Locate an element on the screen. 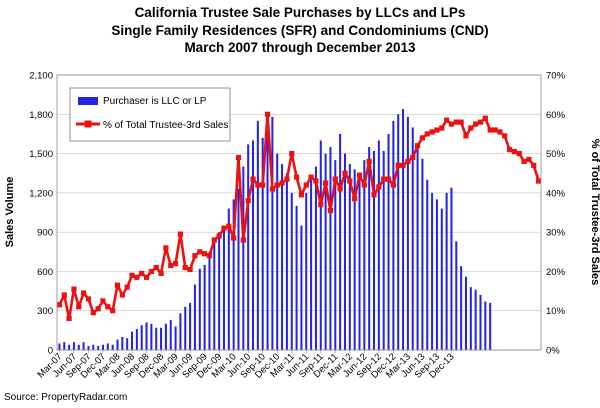 This screenshot has height=408, width=600. y2-tick-label: 20% is located at coordinates (556, 272).